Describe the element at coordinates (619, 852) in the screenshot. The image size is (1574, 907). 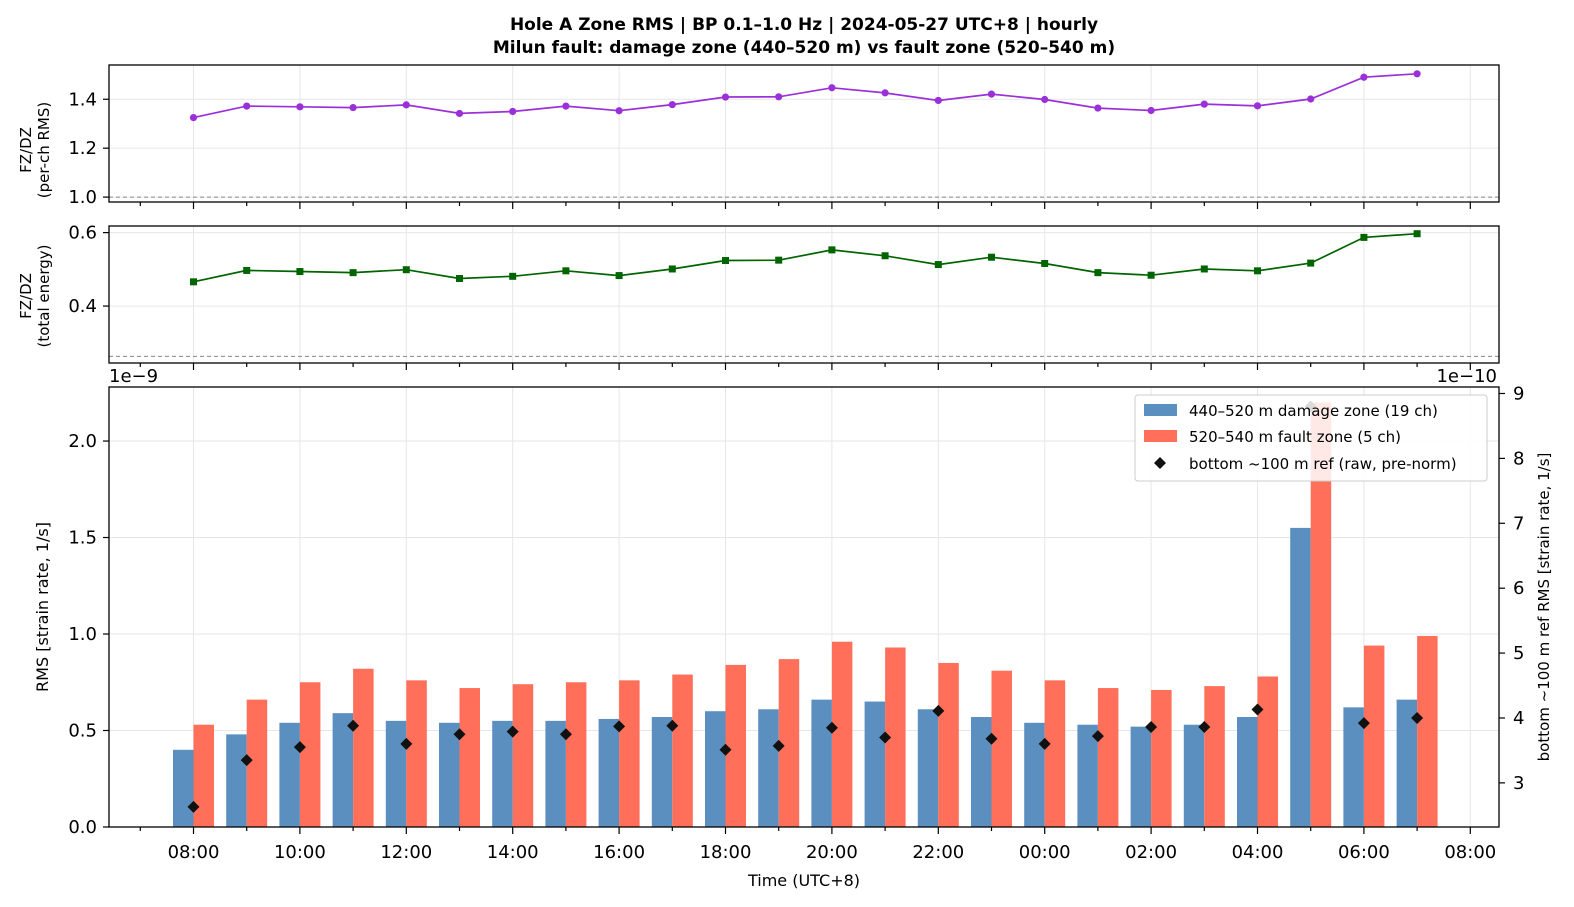
I see `x-tick-label: 16:00` at that location.